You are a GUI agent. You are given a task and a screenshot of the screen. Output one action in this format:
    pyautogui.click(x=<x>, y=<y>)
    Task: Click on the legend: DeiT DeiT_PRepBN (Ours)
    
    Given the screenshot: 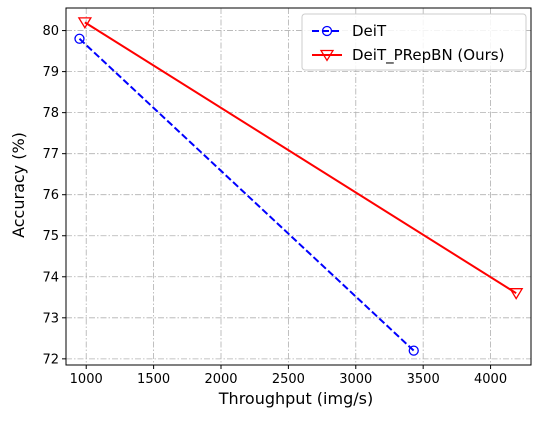 What is the action you would take?
    pyautogui.click(x=414, y=42)
    